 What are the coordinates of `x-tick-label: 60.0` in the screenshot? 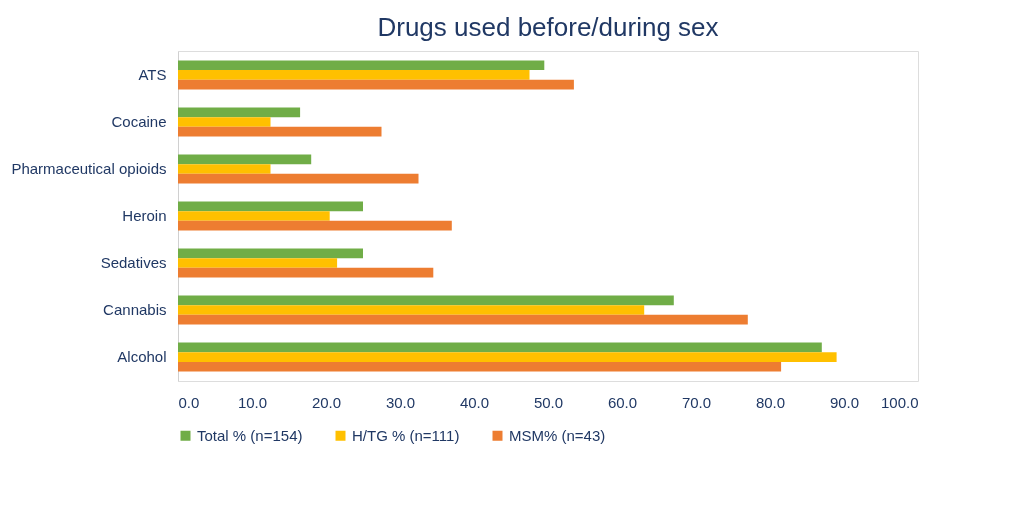 It's located at (622, 402).